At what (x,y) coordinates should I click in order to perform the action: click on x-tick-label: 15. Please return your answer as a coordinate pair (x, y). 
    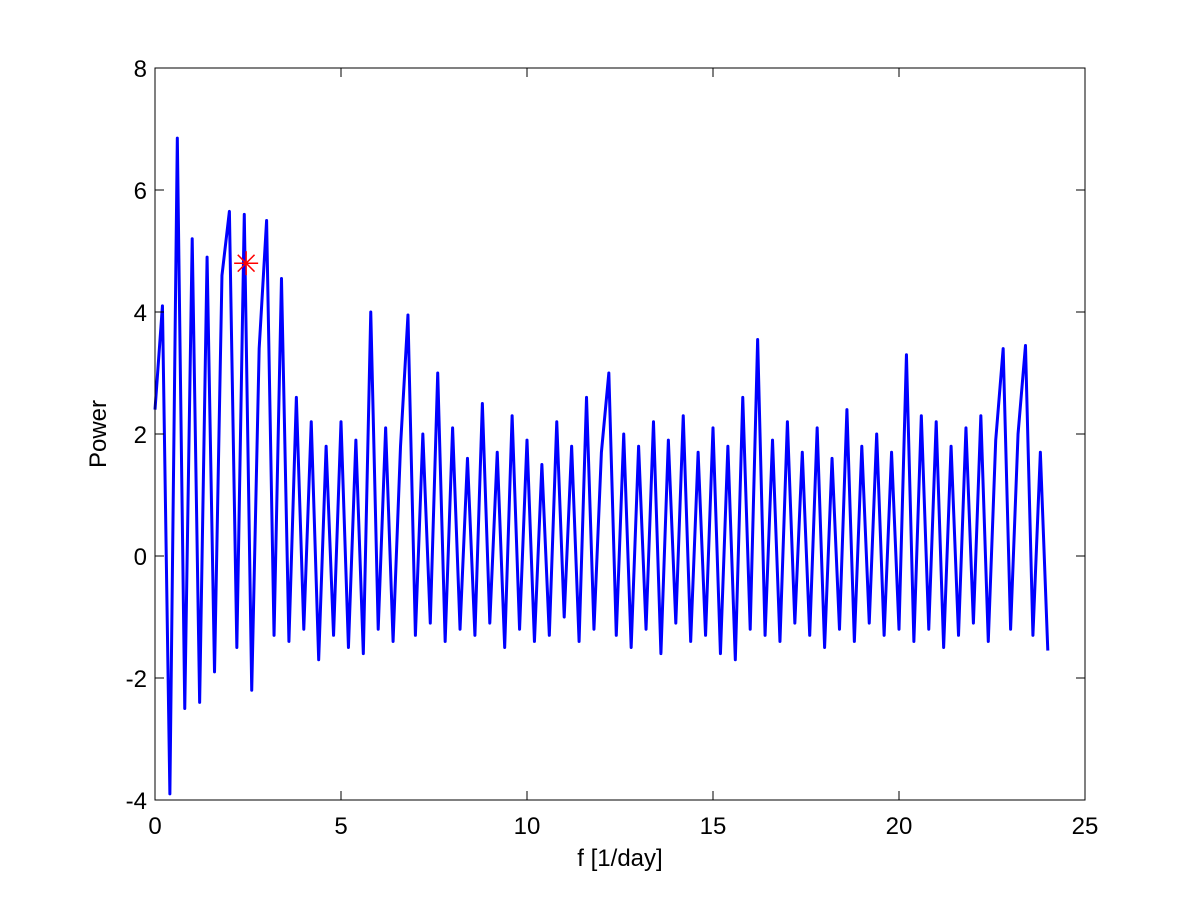
    Looking at the image, I should click on (713, 826).